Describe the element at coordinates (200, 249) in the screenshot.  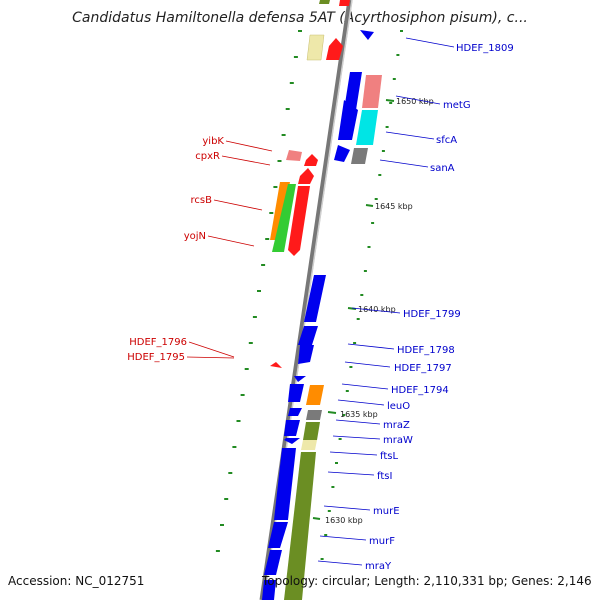
I see `left-labels: yibK cpxR rcsB yojN HDEF_1796 HDEF_1795` at that location.